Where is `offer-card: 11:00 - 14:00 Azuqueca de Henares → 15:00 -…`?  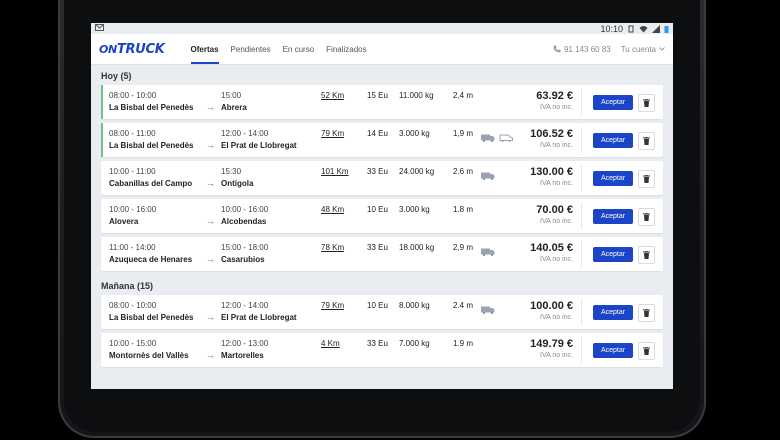 offer-card: 11:00 - 14:00 Azuqueca de Henares → 15:00 -… is located at coordinates (382, 254).